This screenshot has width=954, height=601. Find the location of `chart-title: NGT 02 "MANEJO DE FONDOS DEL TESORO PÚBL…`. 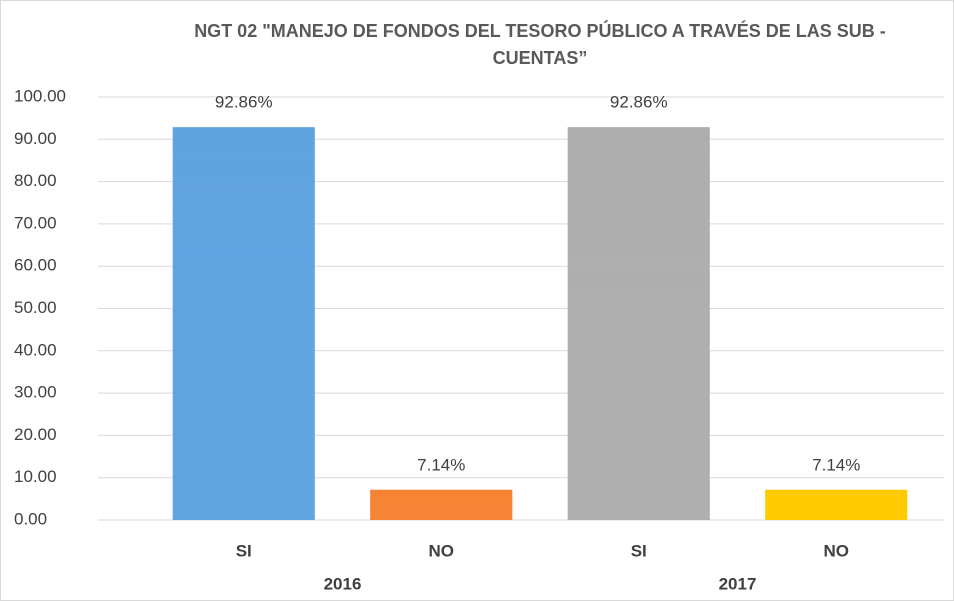

chart-title: NGT 02 "MANEJO DE FONDOS DEL TESORO PÚBL… is located at coordinates (540, 44).